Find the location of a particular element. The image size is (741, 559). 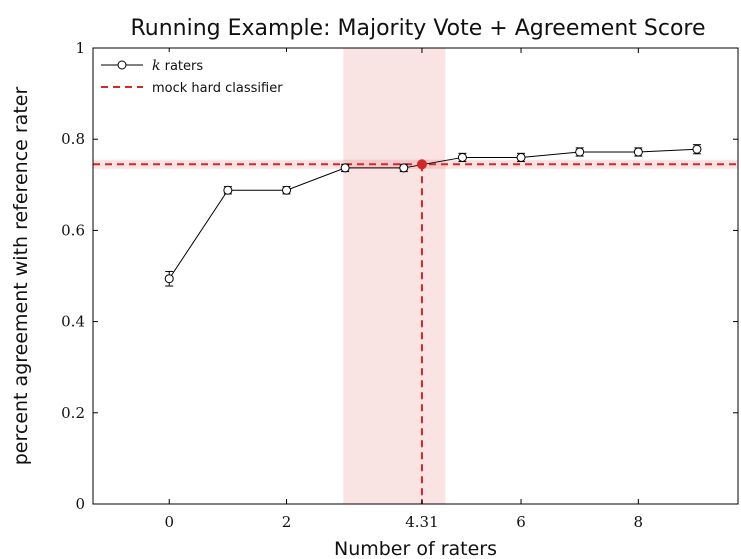

x-tick-label: 8 is located at coordinates (639, 522).